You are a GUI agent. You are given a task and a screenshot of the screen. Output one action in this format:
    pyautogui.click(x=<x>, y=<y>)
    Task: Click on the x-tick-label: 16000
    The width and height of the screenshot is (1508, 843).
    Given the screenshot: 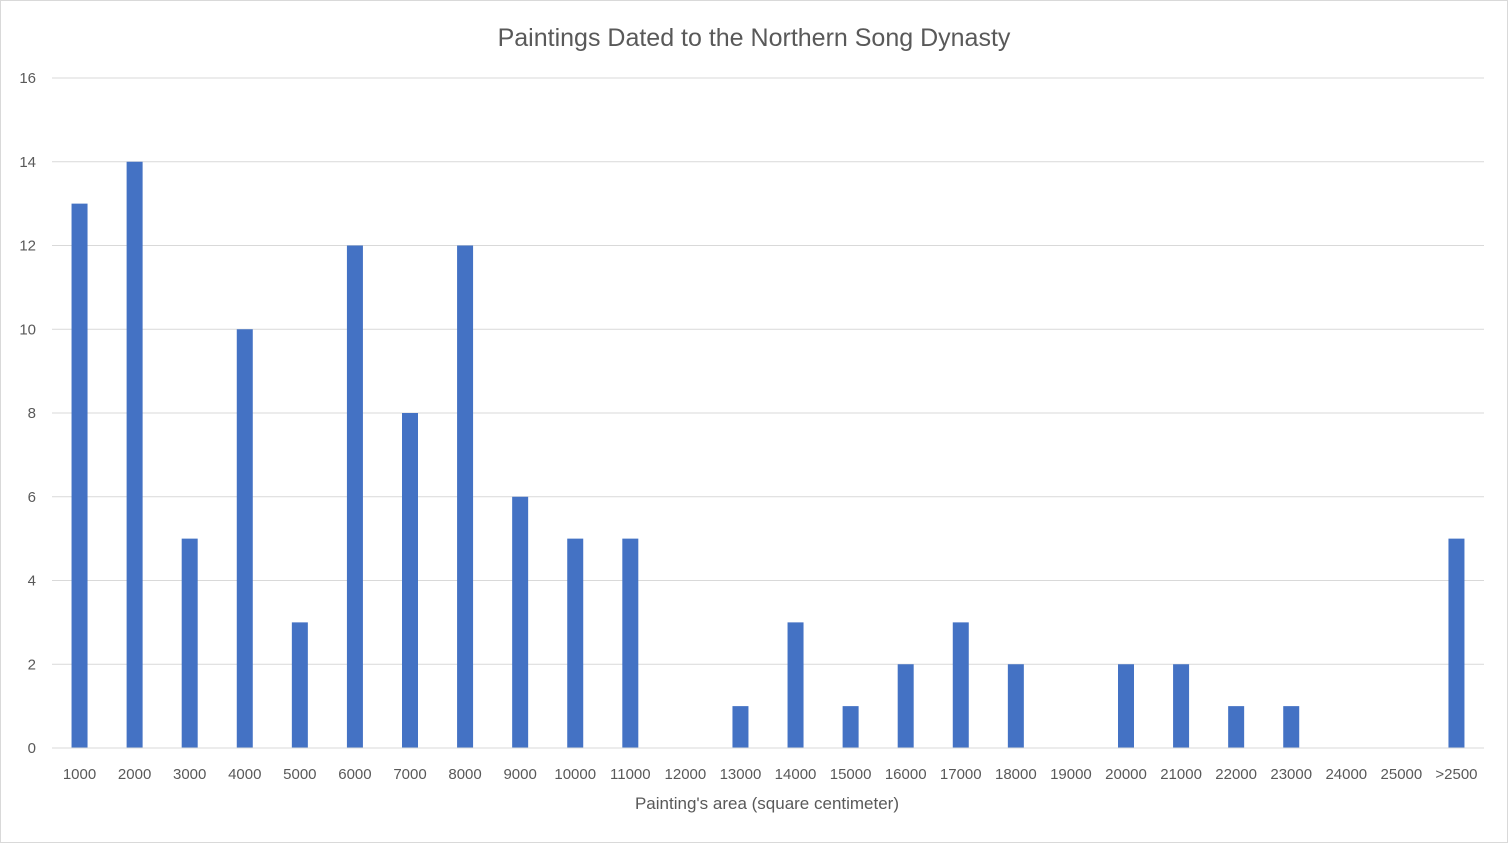 What is the action you would take?
    pyautogui.click(x=906, y=774)
    